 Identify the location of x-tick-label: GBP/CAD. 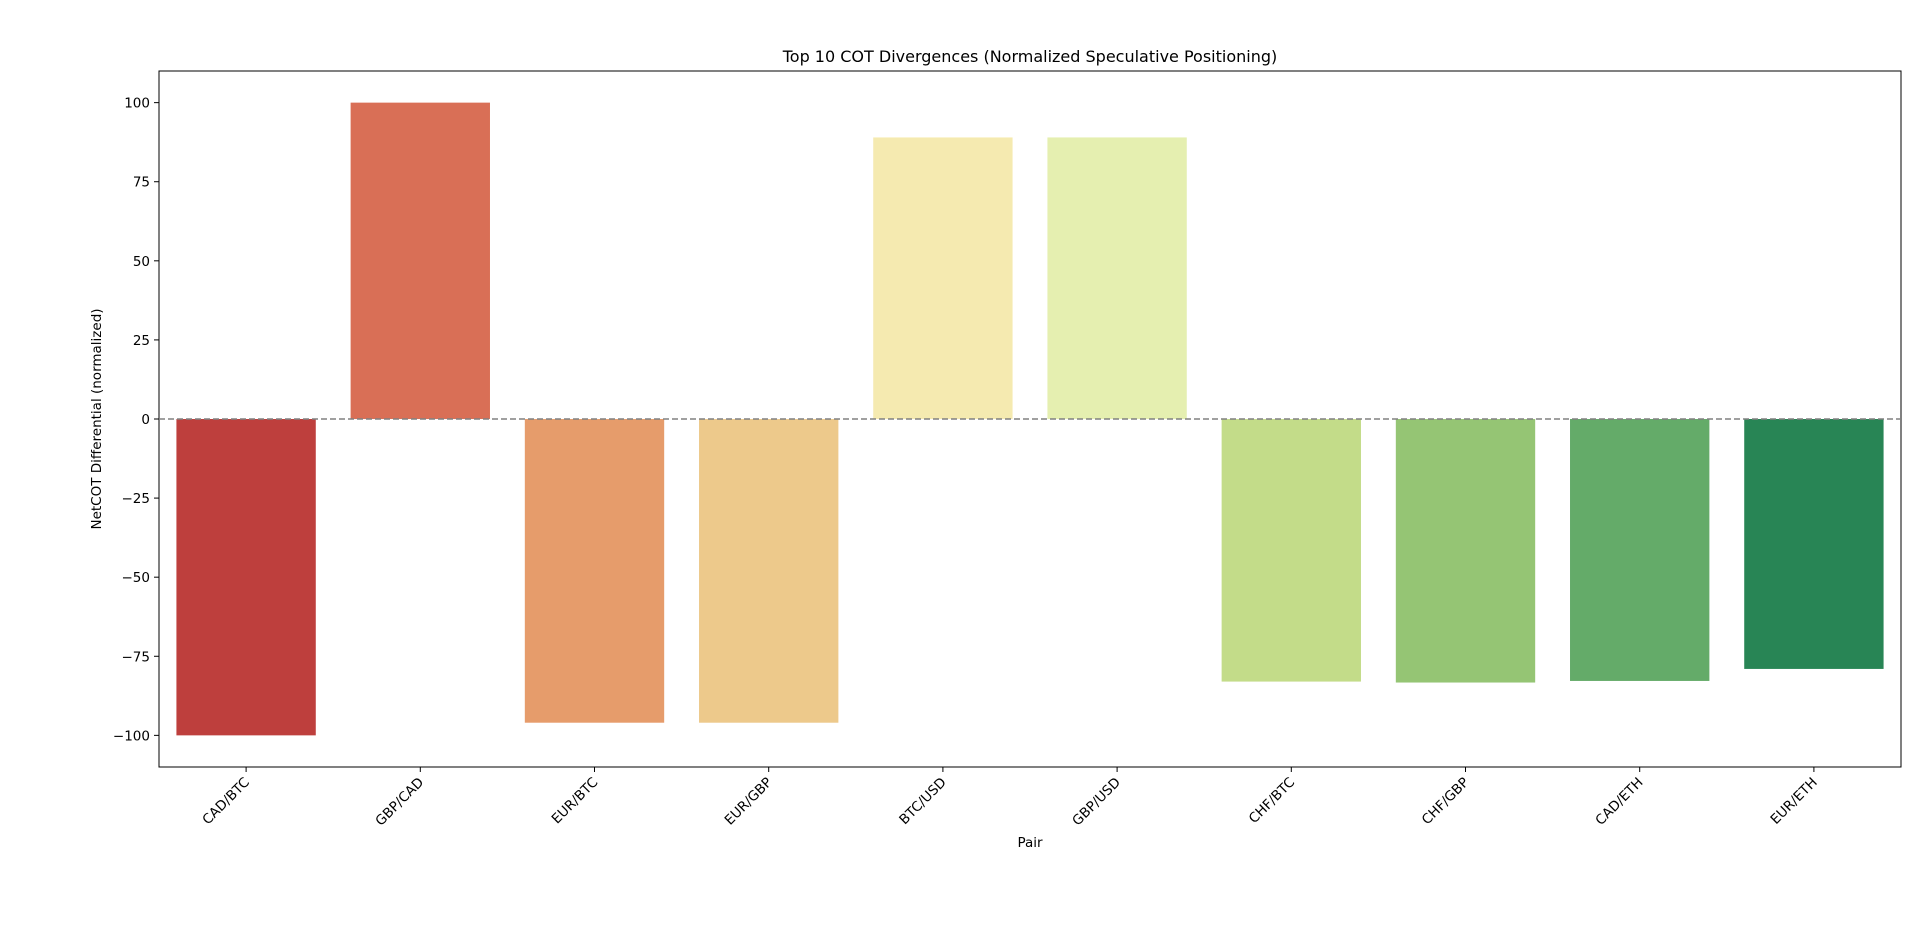
(399, 802).